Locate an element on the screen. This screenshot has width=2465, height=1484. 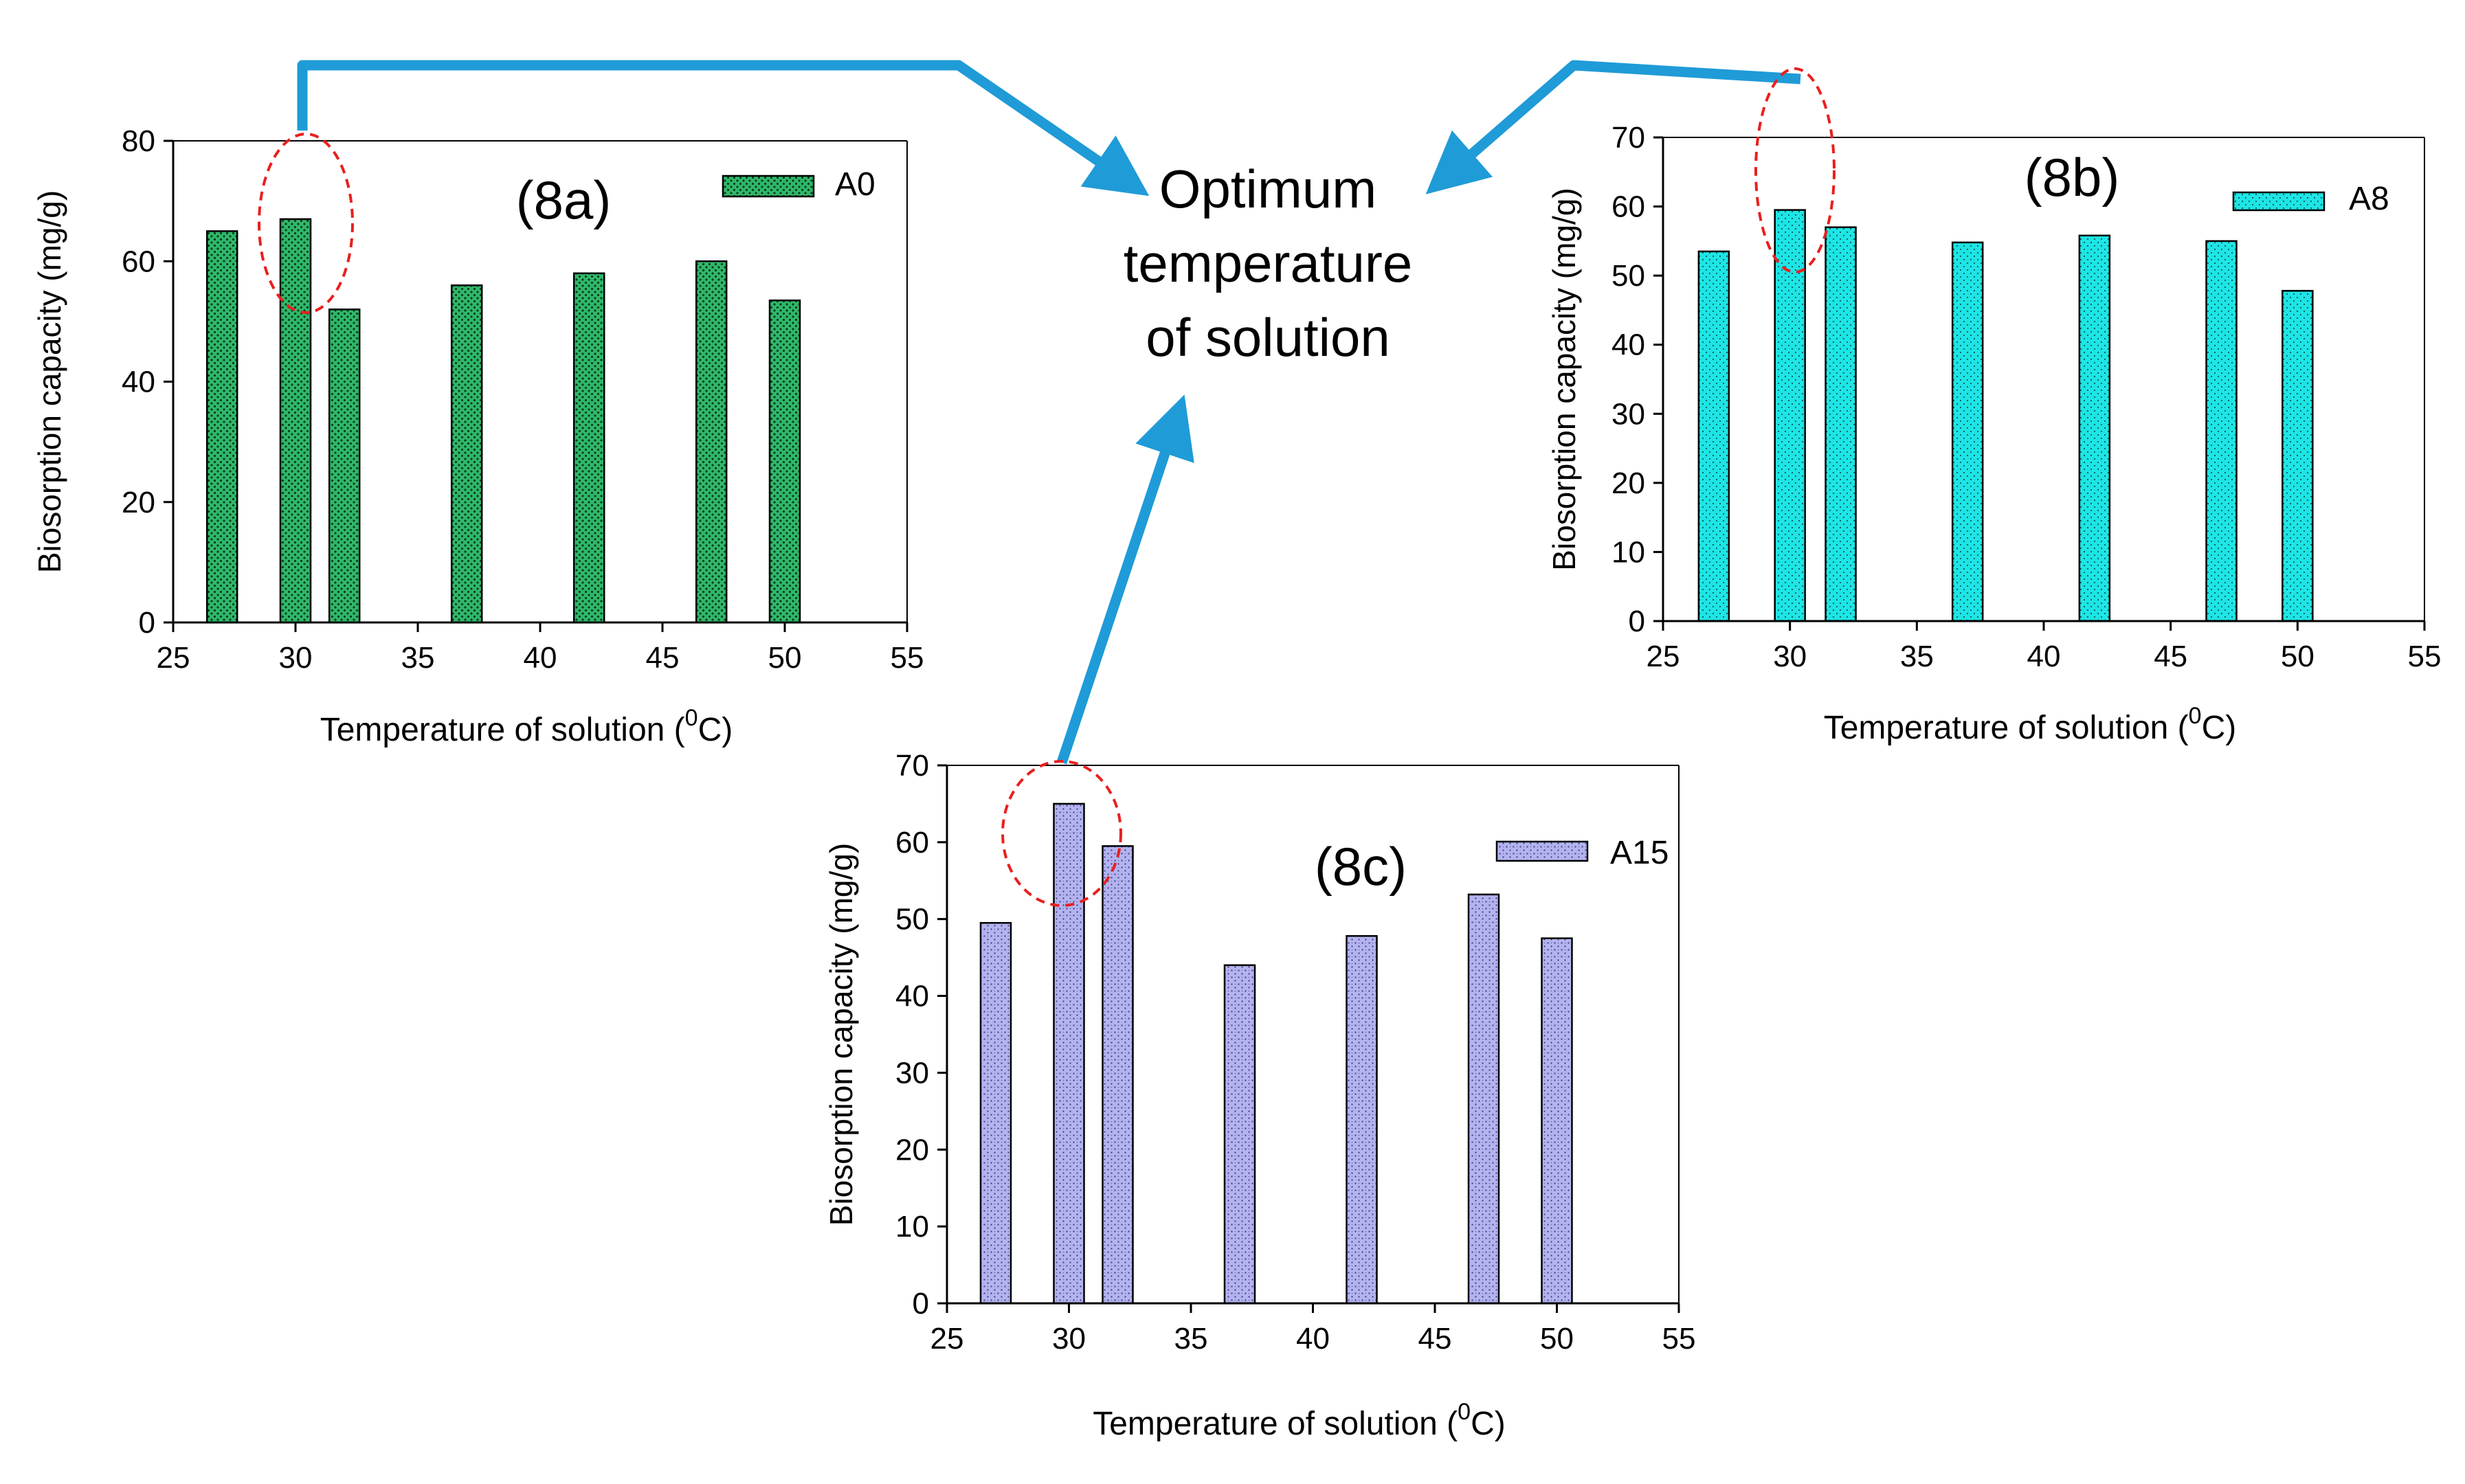
legend-label: A15 is located at coordinates (1639, 853).